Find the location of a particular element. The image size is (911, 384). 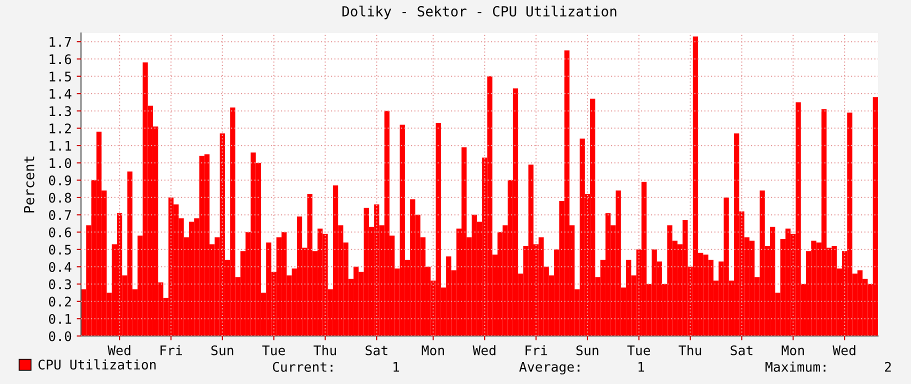

y-tick-label: 1.1 is located at coordinates (61, 145).